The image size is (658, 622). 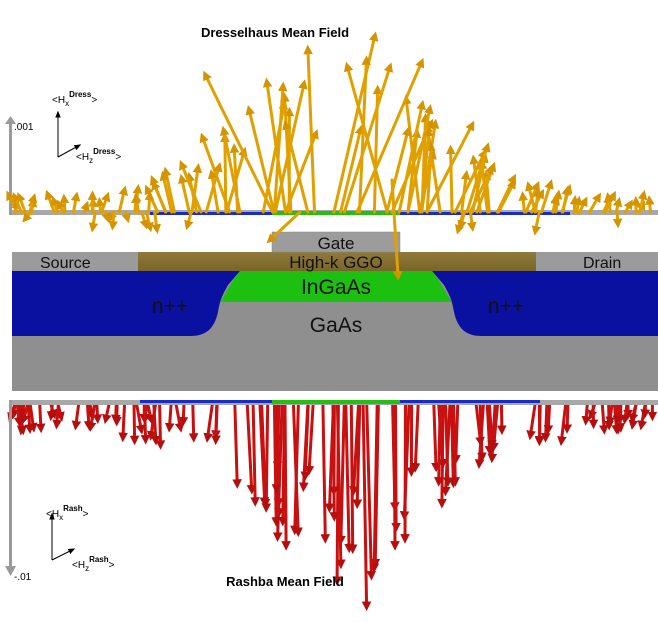 I want to click on bottom-baseline, so click(x=335, y=402).